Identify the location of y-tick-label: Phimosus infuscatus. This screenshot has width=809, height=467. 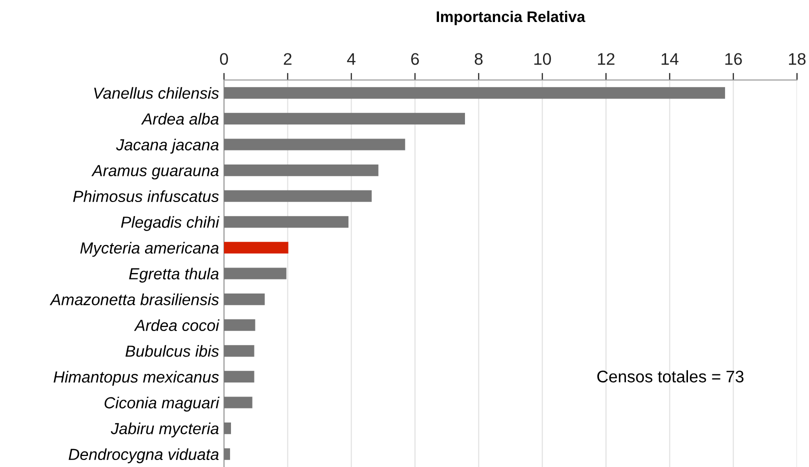
(146, 196).